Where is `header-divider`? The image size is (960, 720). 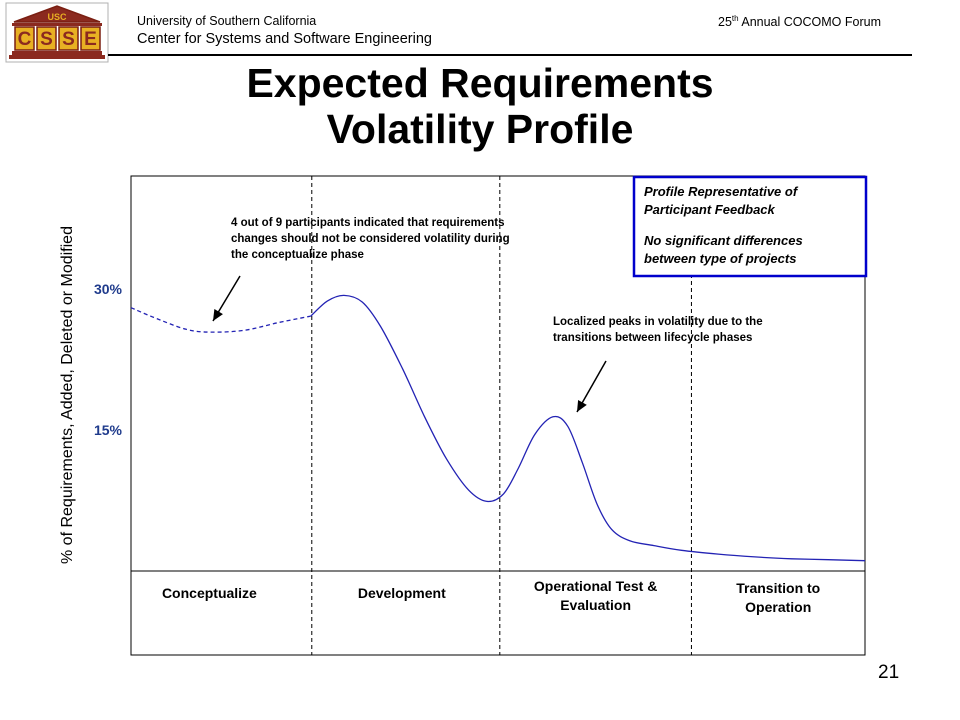 header-divider is located at coordinates (510, 55).